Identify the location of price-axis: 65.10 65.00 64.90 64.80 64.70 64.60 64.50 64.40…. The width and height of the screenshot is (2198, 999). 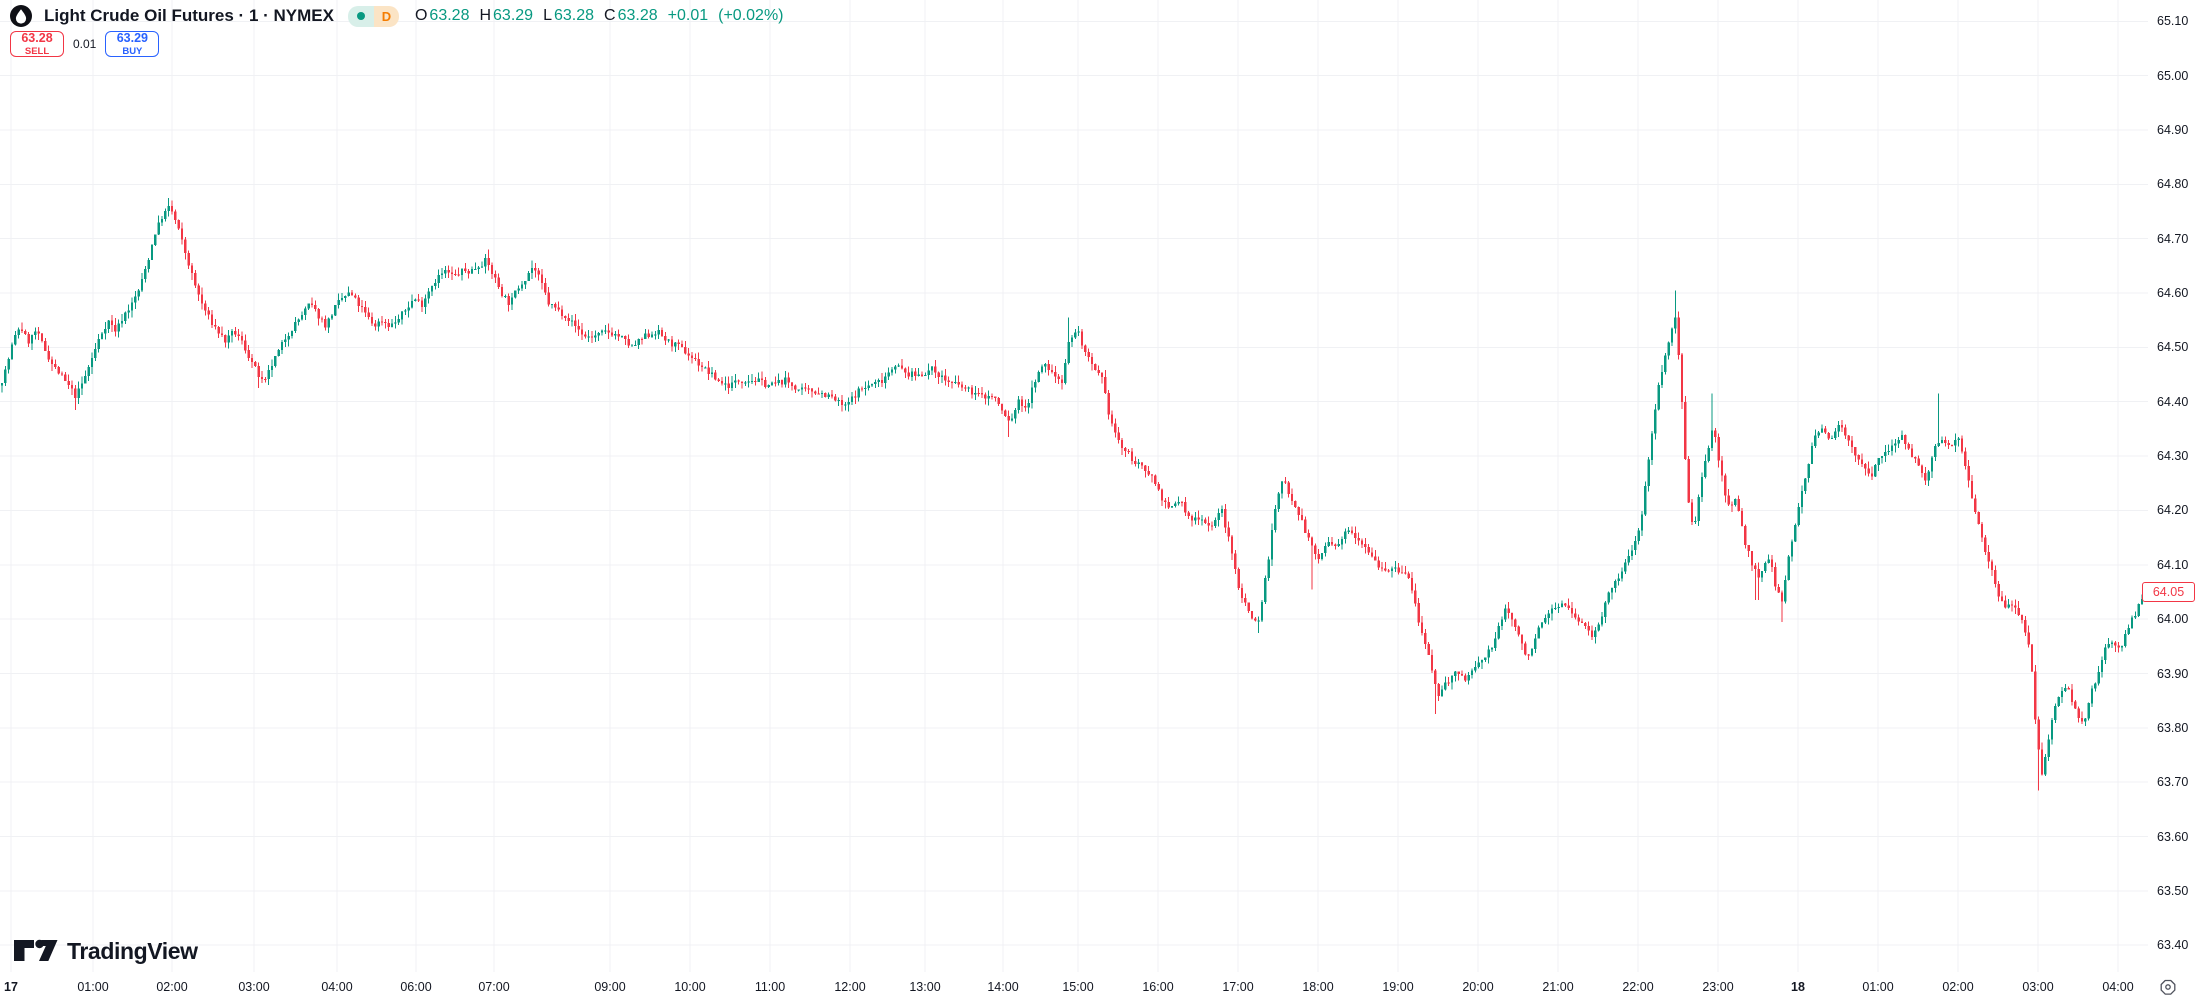
(2173, 486).